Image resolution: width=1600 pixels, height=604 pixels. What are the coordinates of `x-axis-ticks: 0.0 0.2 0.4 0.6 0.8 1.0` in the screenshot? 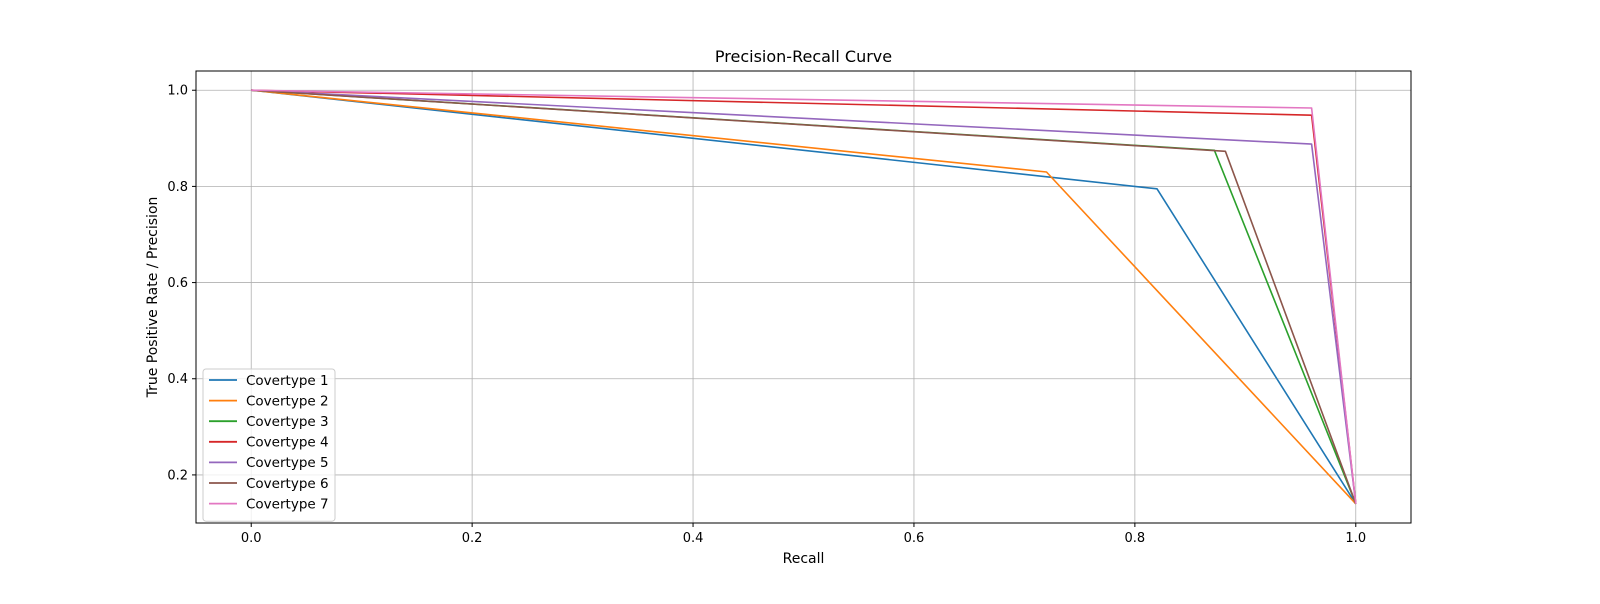 It's located at (803, 534).